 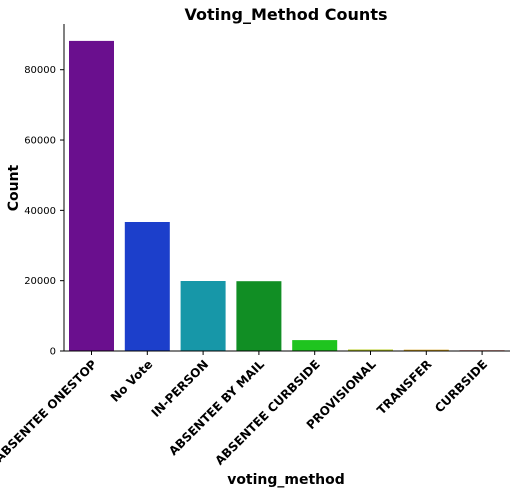 What do you see at coordinates (216, 407) in the screenshot?
I see `x-tick-label-3: ABSENTEE BY MAIL` at bounding box center [216, 407].